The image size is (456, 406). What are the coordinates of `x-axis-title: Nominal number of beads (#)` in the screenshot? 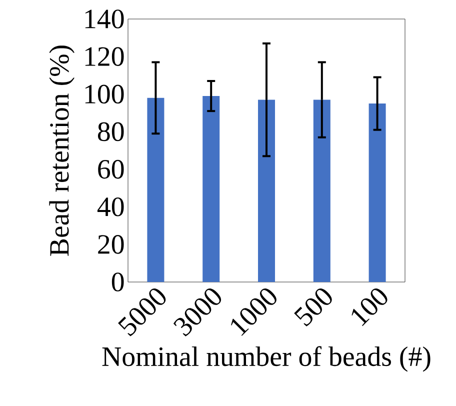 It's located at (266, 359).